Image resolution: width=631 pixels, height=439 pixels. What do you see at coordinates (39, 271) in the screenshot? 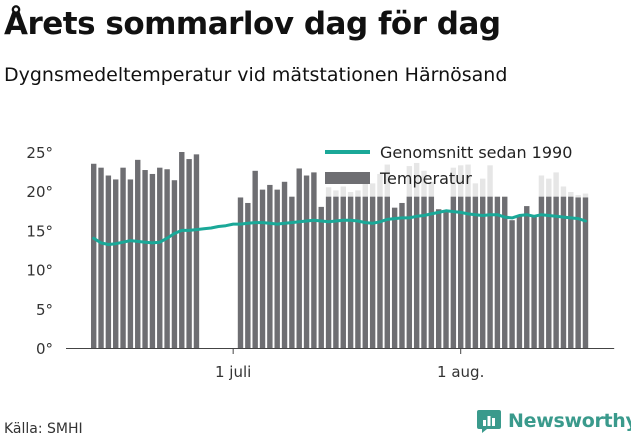
I see `y-tick-label: 10°` at bounding box center [39, 271].